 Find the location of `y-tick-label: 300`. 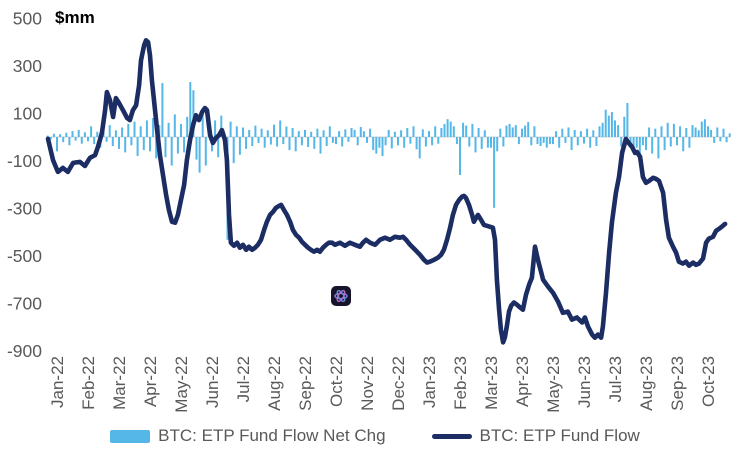

y-tick-label: 300 is located at coordinates (27, 66).